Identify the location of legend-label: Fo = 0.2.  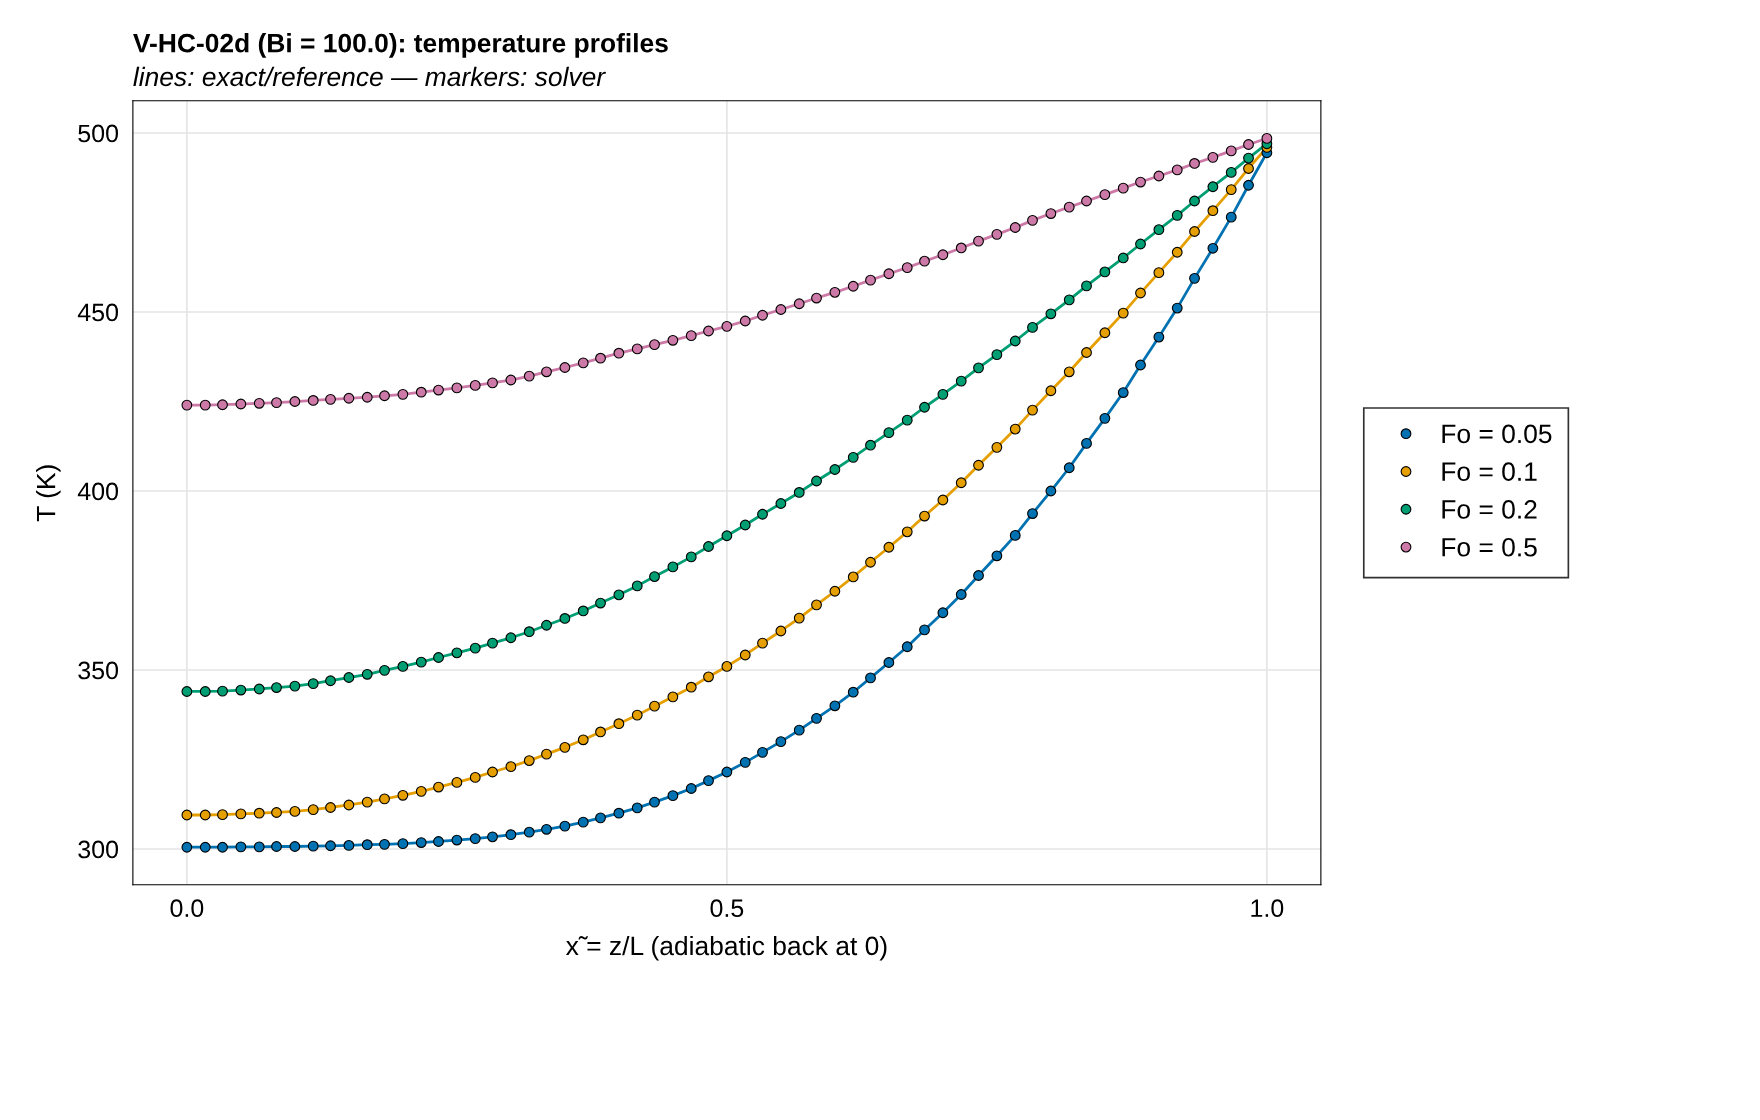
(1489, 509).